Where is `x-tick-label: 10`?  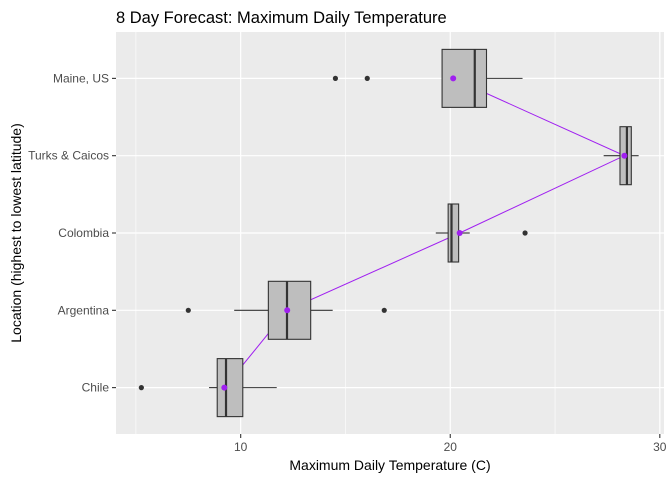
x-tick-label: 10 is located at coordinates (241, 447).